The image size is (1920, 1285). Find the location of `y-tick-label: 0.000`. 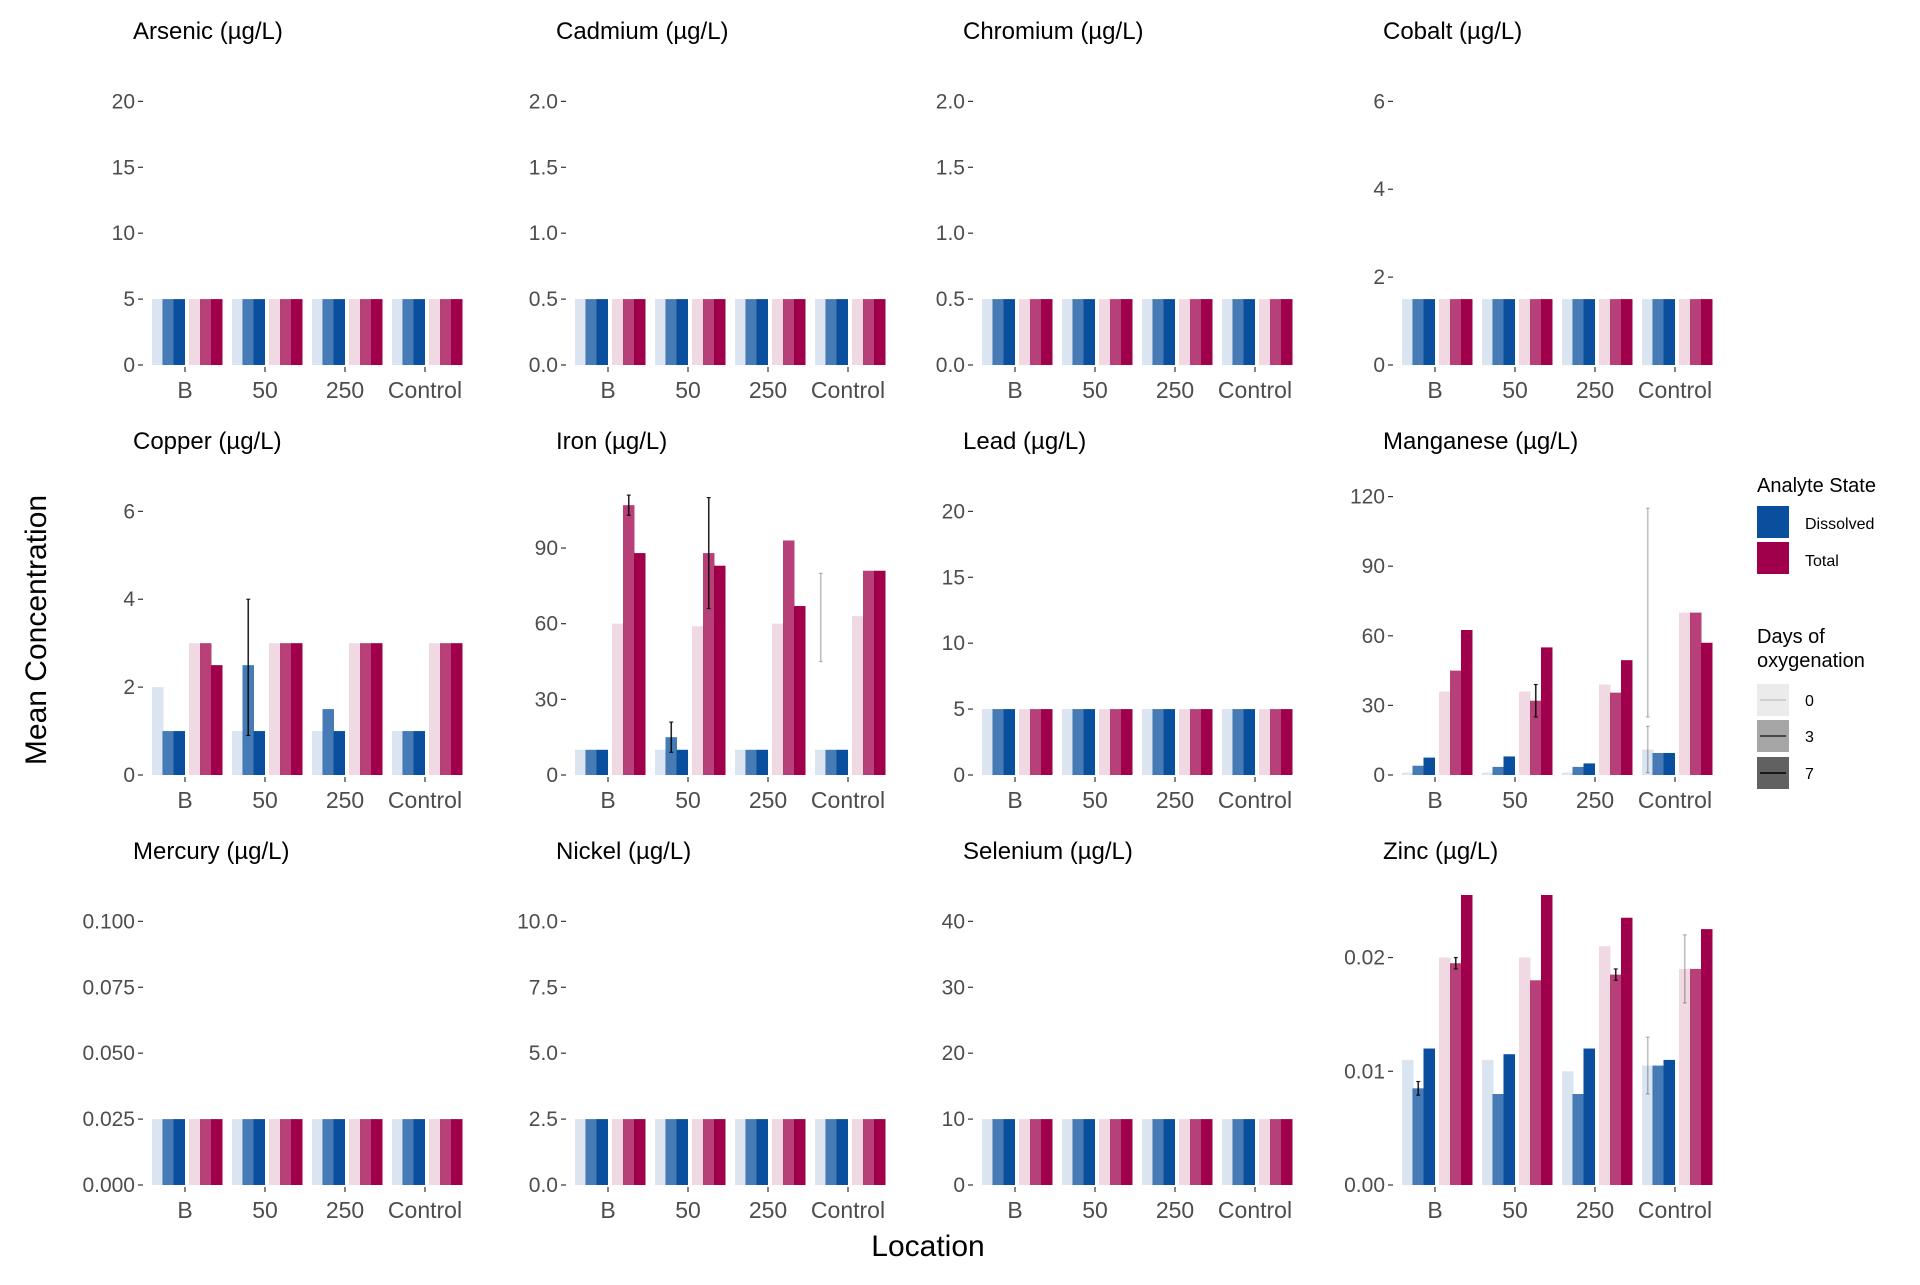

y-tick-label: 0.000 is located at coordinates (108, 1185).